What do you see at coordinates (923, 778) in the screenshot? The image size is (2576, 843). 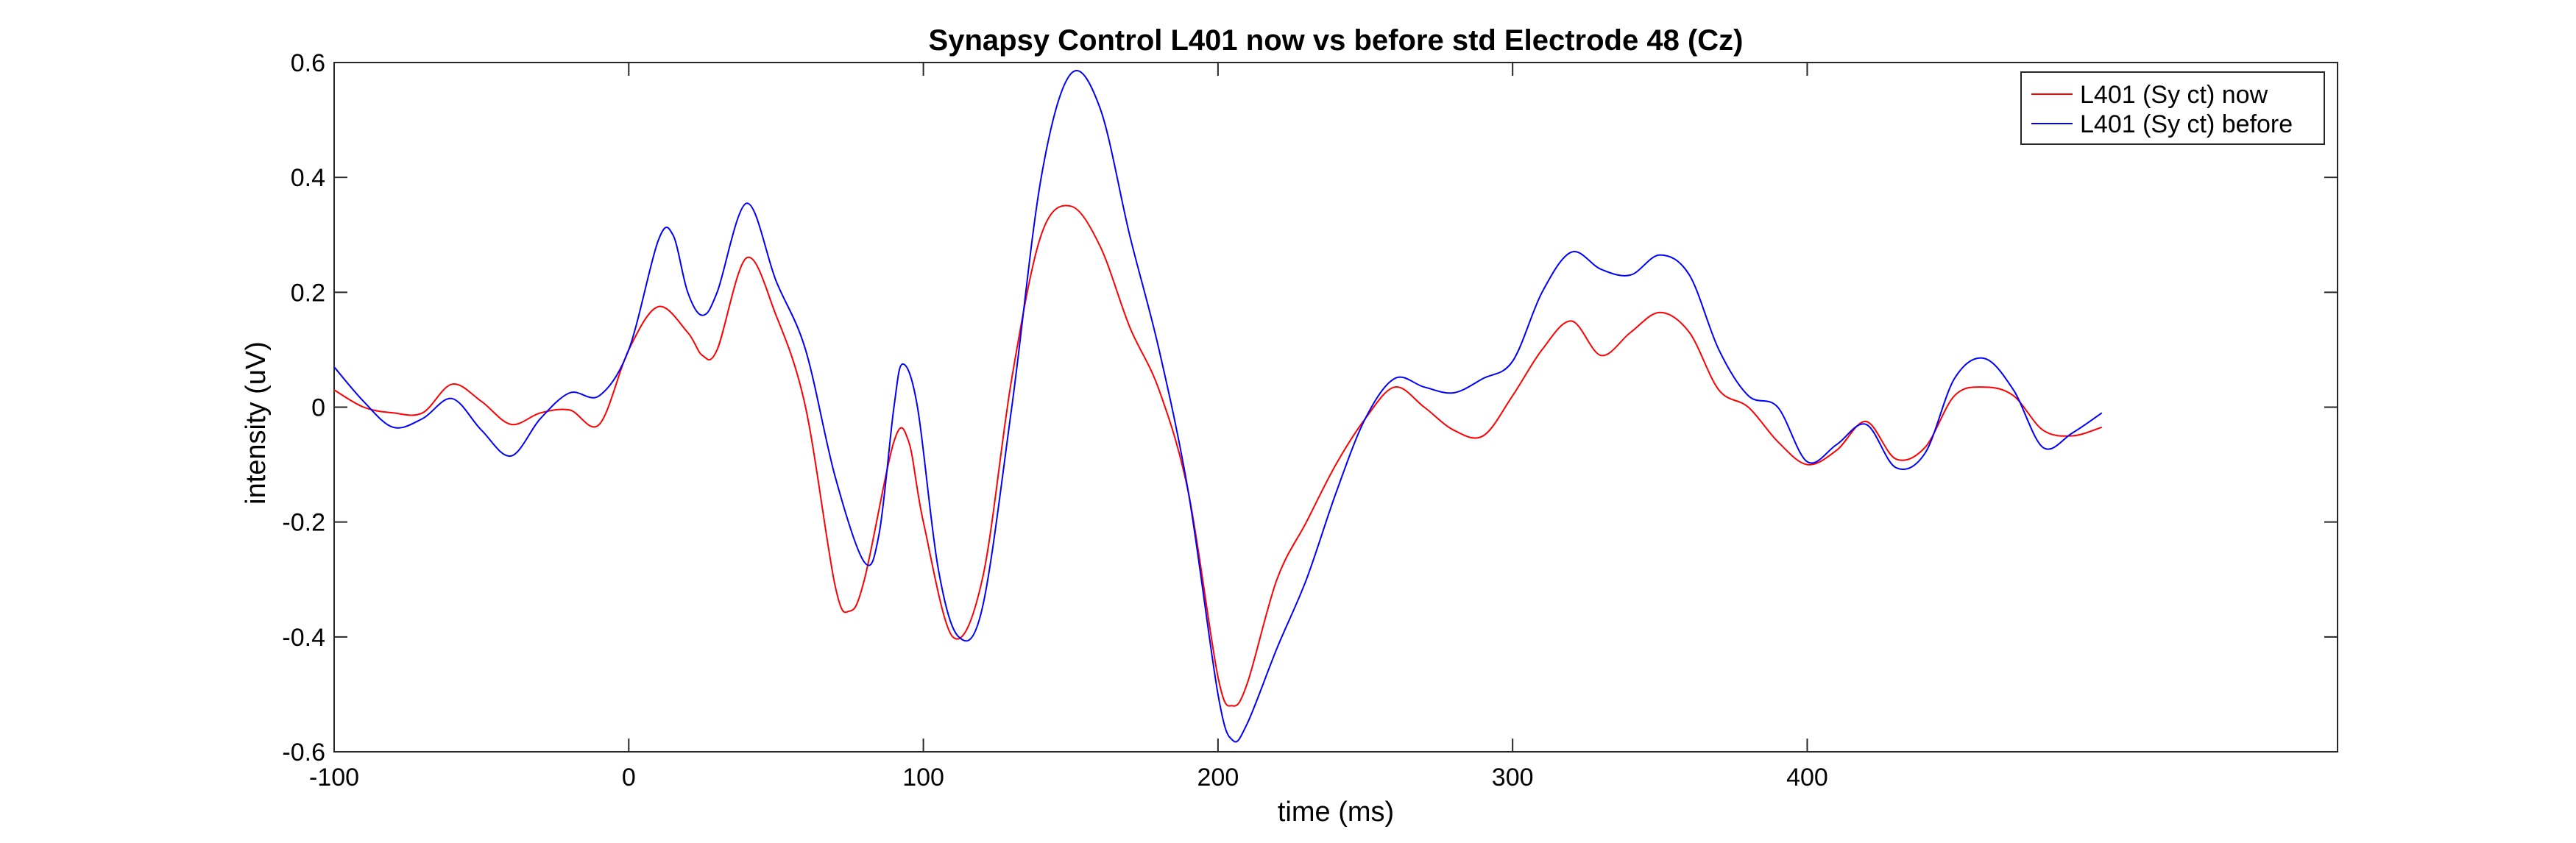 I see `x-tick-label: 100` at bounding box center [923, 778].